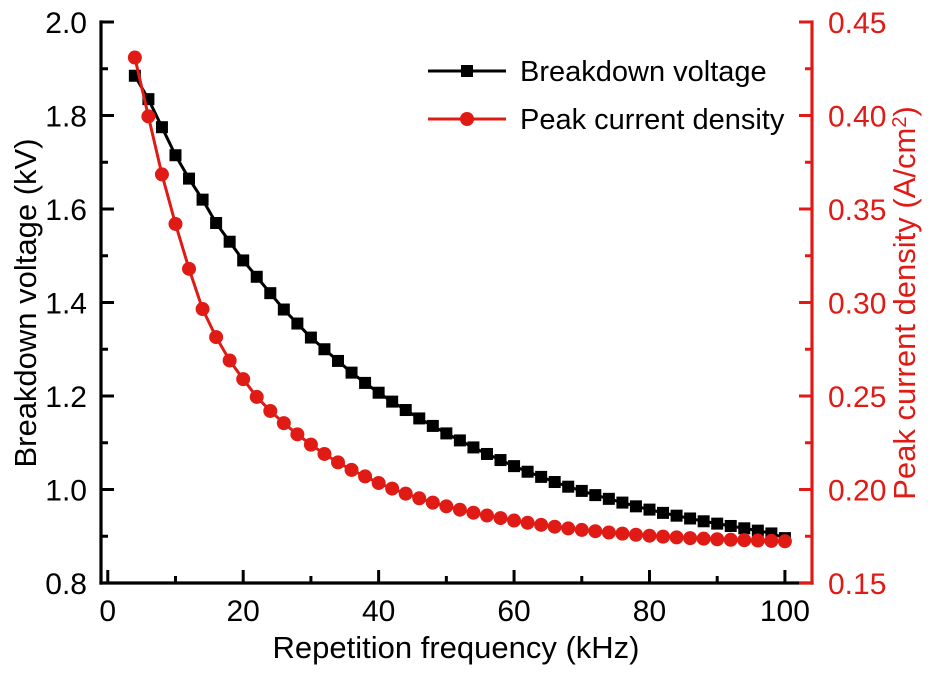 This screenshot has width=940, height=679. I want to click on y2-axis-title-close: ), so click(904, 111).